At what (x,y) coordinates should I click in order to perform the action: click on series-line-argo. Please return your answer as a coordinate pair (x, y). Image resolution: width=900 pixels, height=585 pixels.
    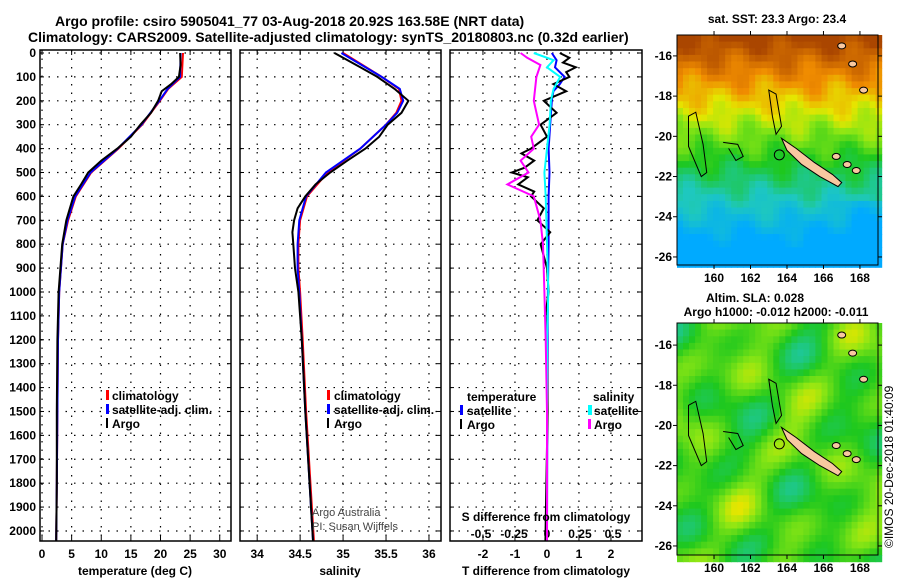
    Looking at the image, I should click on (350, 296).